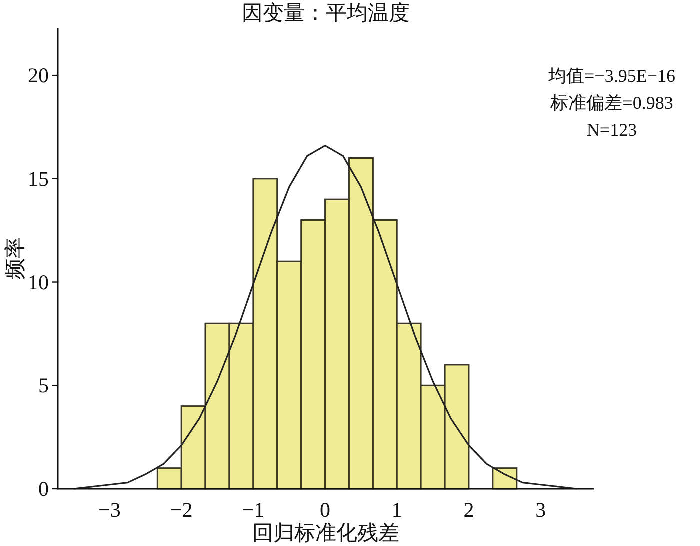  What do you see at coordinates (469, 510) in the screenshot?
I see `x-tick-label: 2` at bounding box center [469, 510].